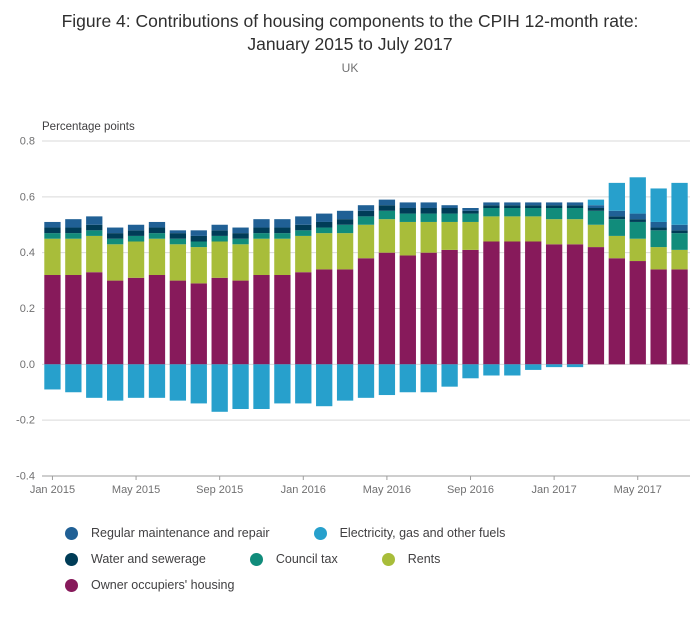  What do you see at coordinates (387, 490) in the screenshot?
I see `x-tick-label: May 2016` at bounding box center [387, 490].